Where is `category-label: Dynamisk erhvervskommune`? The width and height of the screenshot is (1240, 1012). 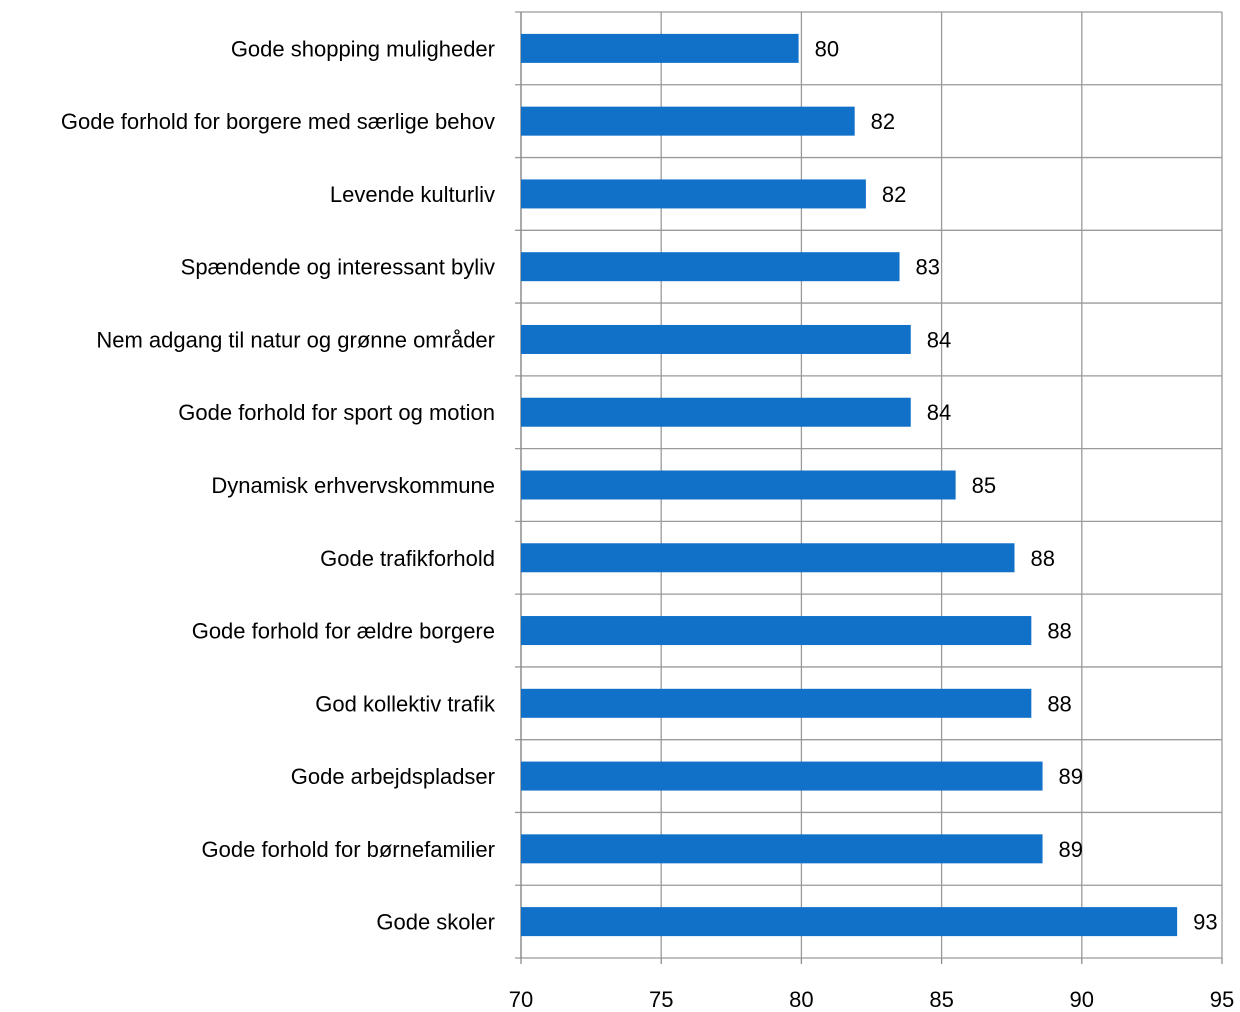 category-label: Dynamisk erhvervskommune is located at coordinates (353, 485).